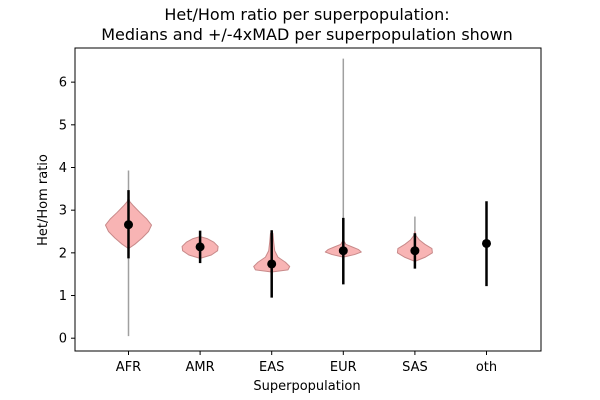 Image resolution: width=600 pixels, height=400 pixels. I want to click on violin-group-oth, so click(486, 244).